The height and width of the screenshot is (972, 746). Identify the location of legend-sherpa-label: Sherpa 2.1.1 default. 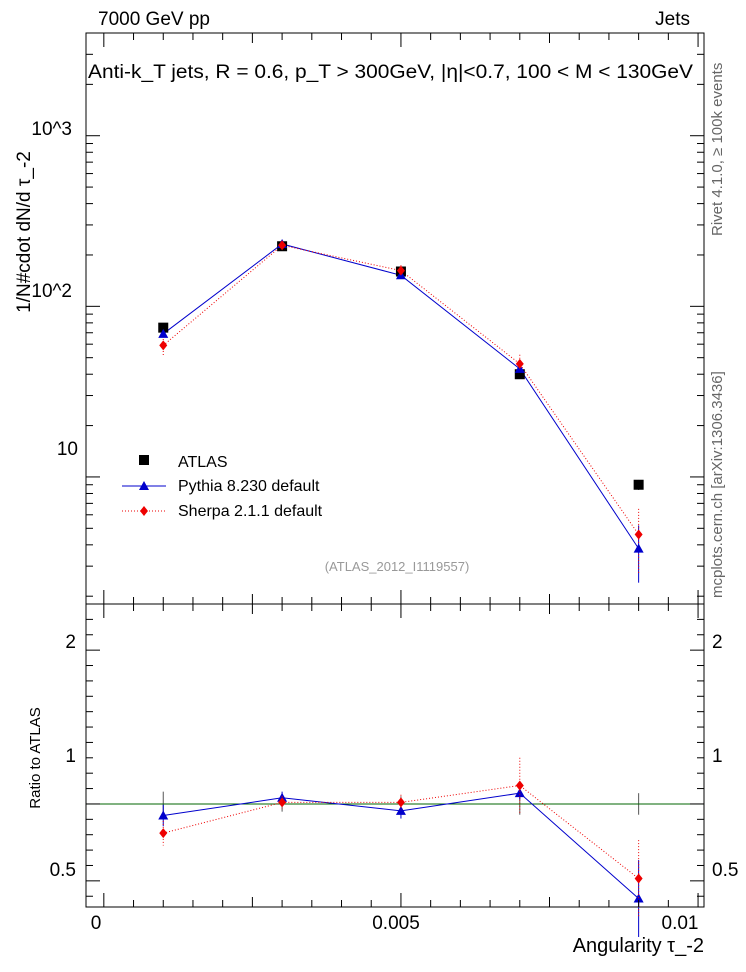
(250, 511).